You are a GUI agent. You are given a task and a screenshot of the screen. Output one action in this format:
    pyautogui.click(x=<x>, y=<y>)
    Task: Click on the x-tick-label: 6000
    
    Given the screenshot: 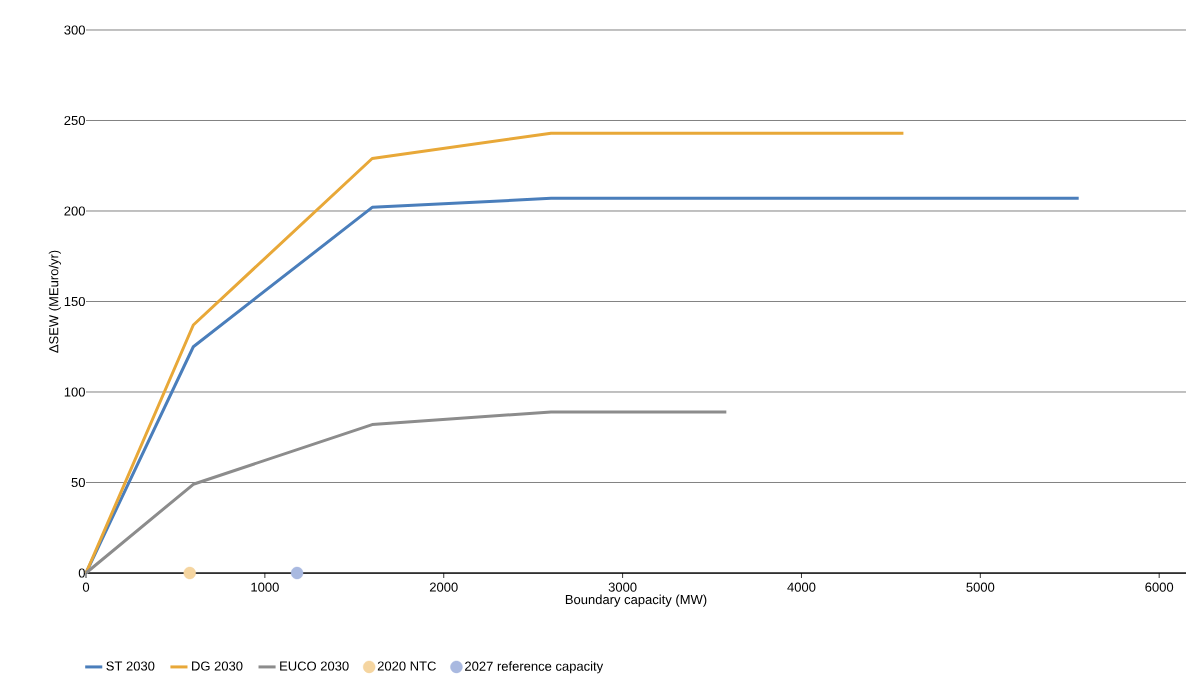 What is the action you would take?
    pyautogui.click(x=1159, y=587)
    